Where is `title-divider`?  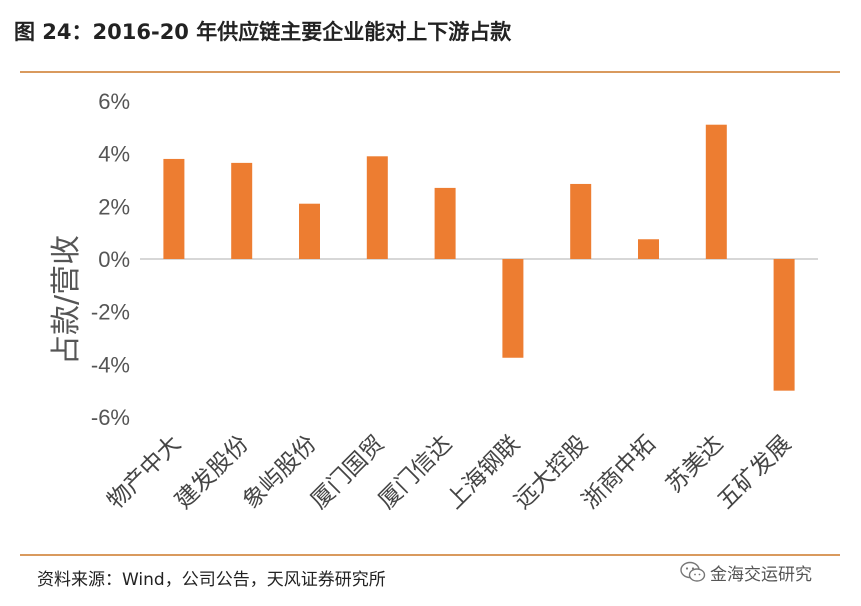 title-divider is located at coordinates (430, 72).